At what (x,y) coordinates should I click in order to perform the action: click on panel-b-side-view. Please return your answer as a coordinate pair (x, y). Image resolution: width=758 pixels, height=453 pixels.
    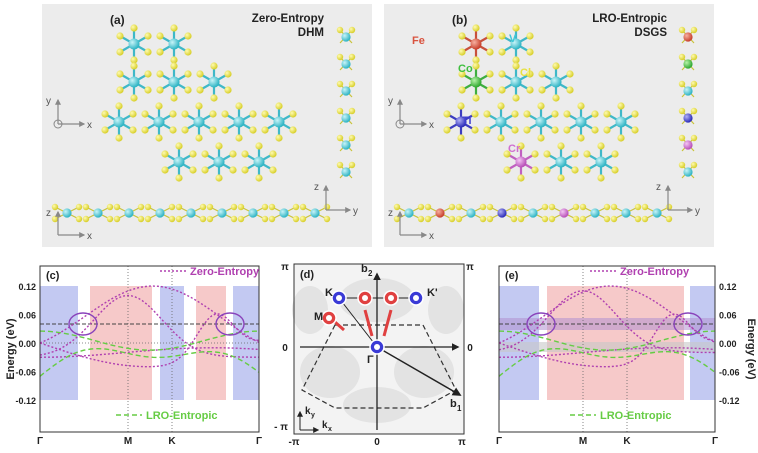
    Looking at the image, I should click on (688, 102).